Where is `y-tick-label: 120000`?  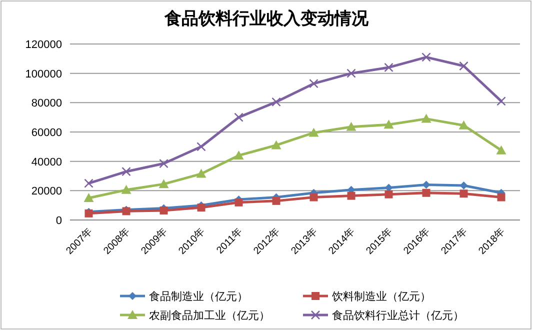
y-tick-label: 120000 is located at coordinates (43, 45).